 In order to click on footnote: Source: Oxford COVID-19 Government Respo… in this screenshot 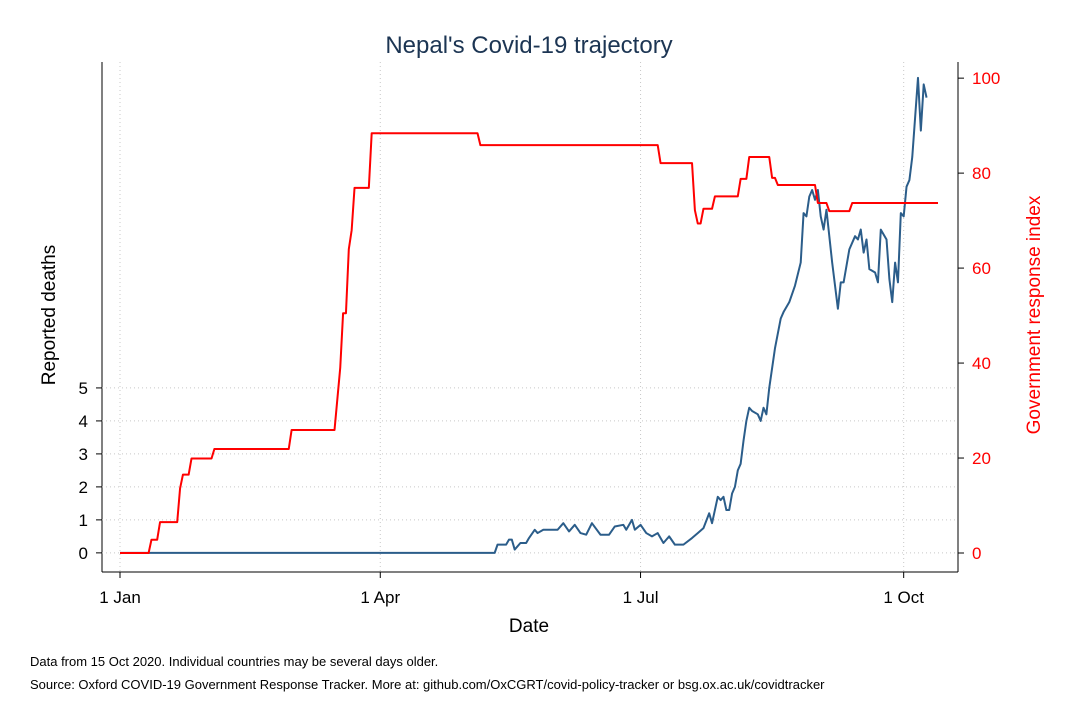, I will do `click(427, 684)`.